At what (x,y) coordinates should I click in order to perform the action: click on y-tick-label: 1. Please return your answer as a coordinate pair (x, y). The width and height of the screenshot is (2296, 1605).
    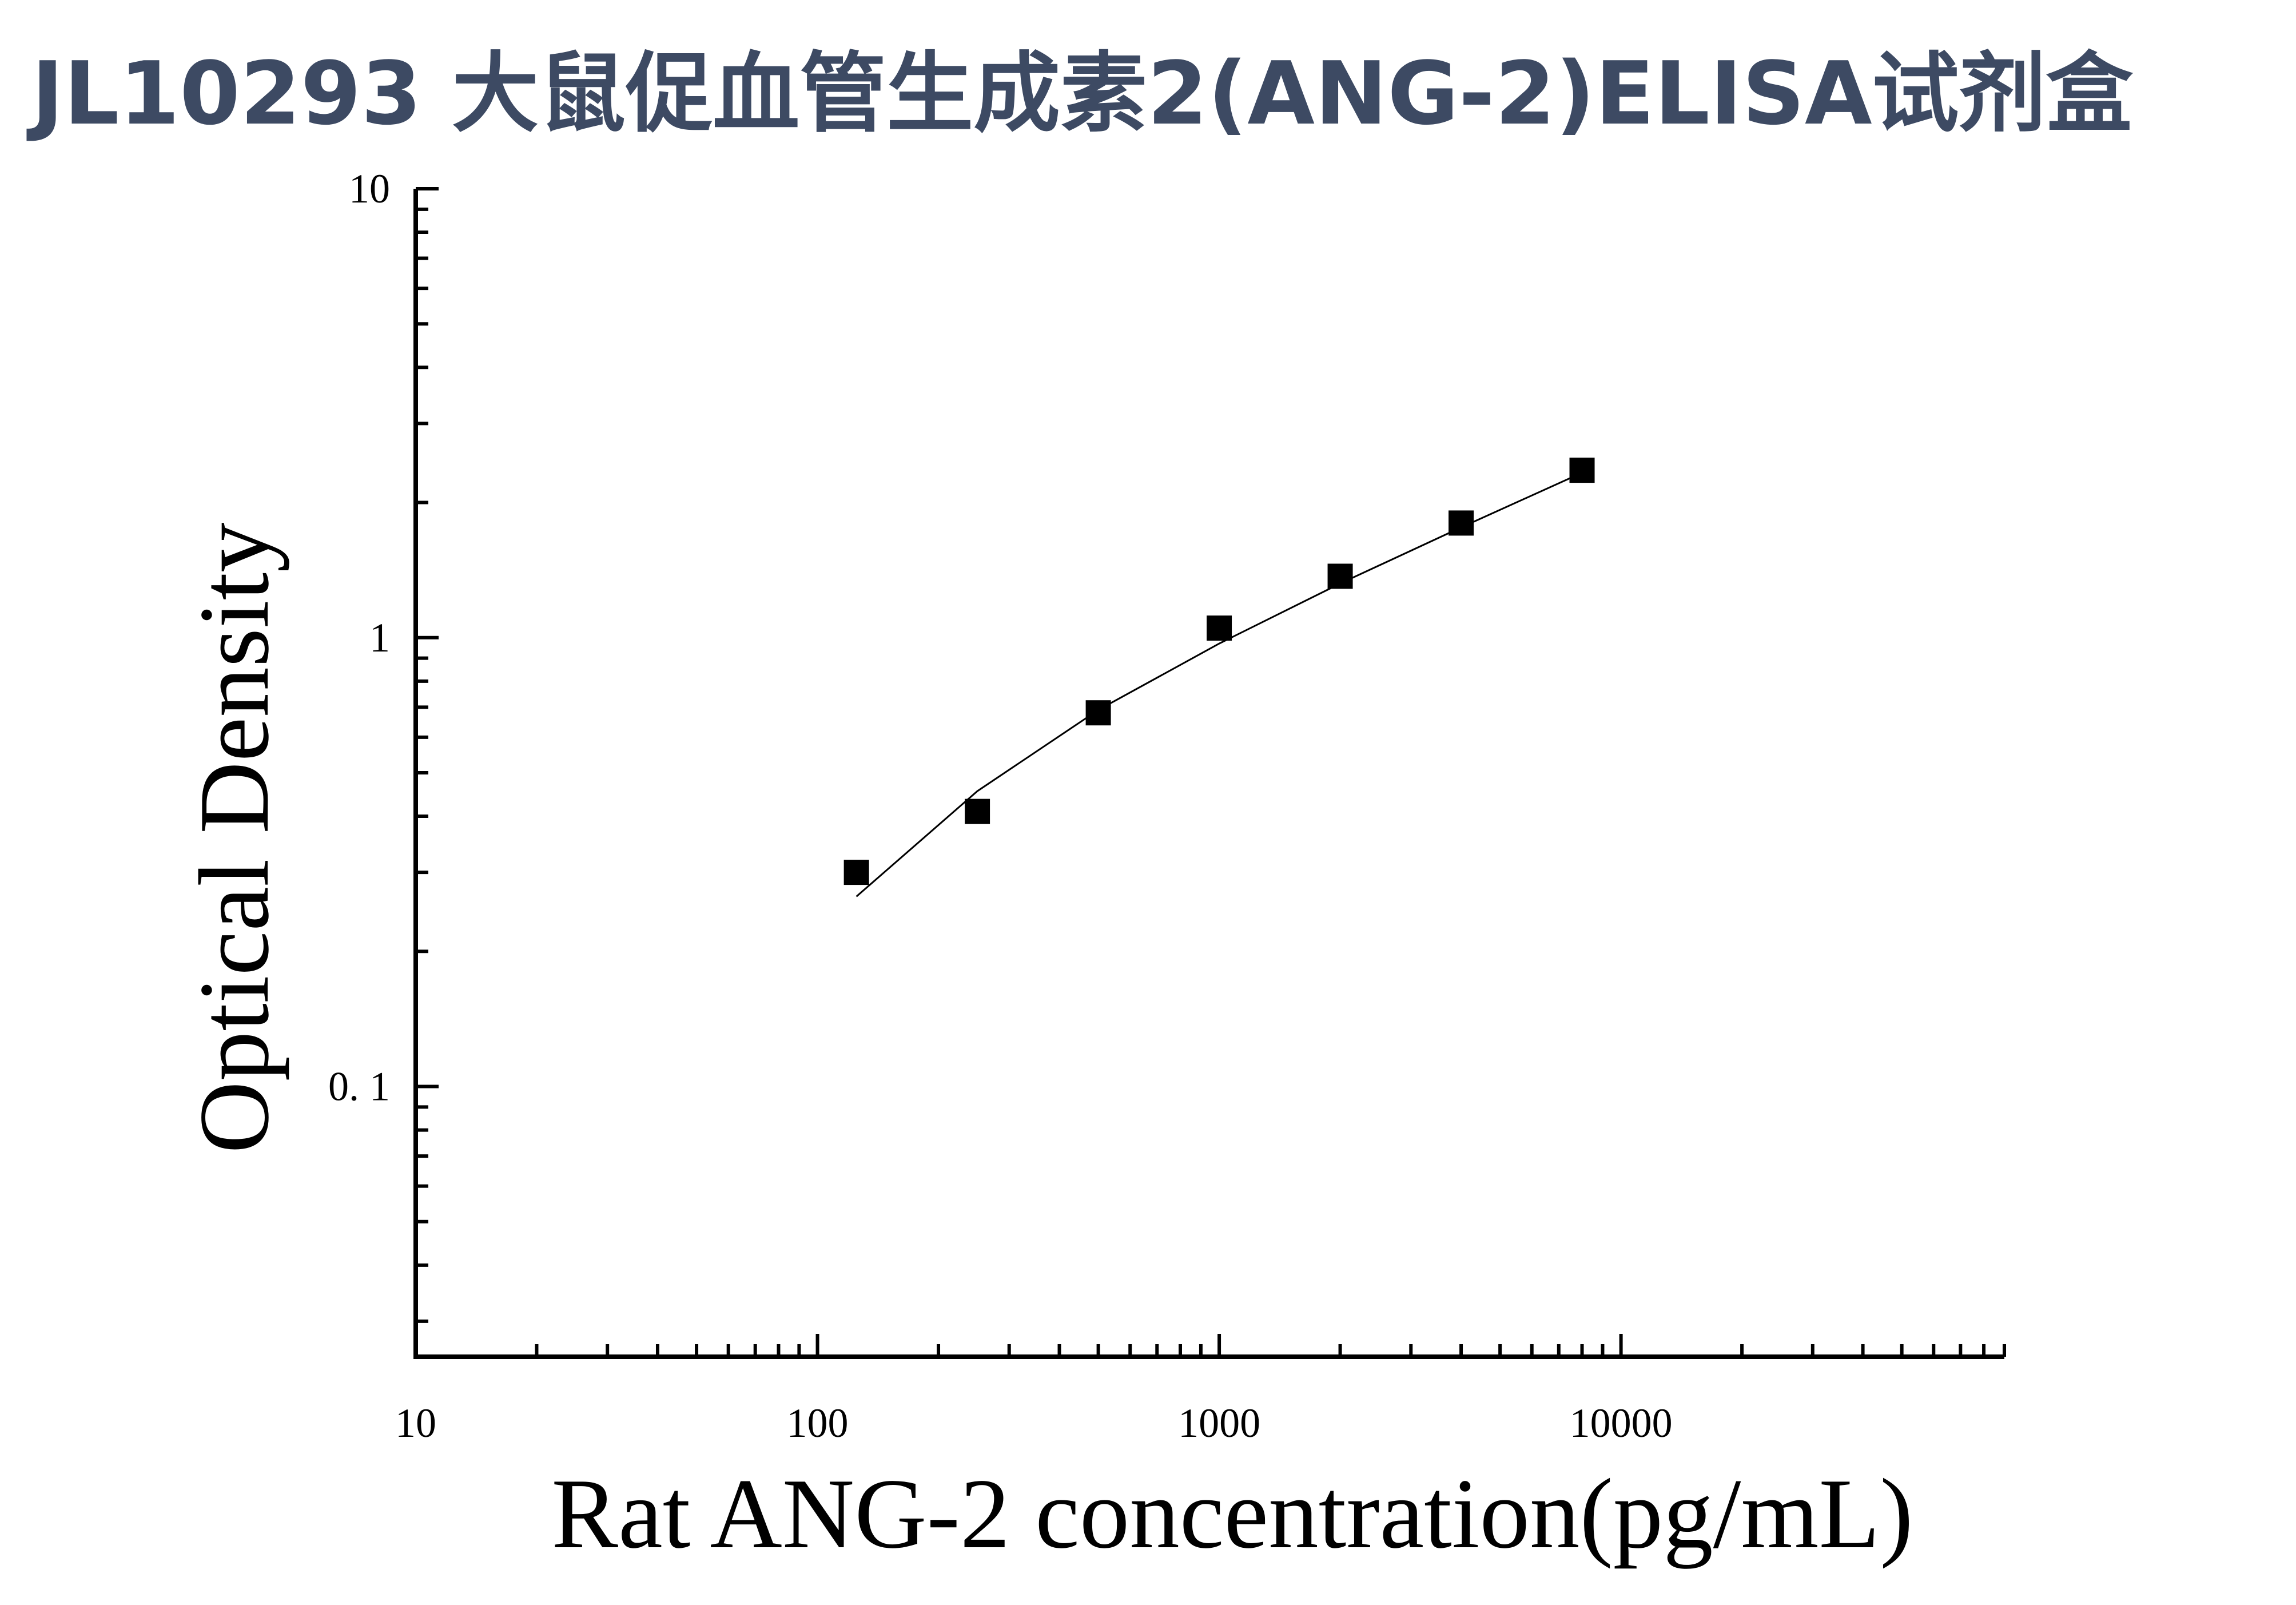
    Looking at the image, I should click on (380, 638).